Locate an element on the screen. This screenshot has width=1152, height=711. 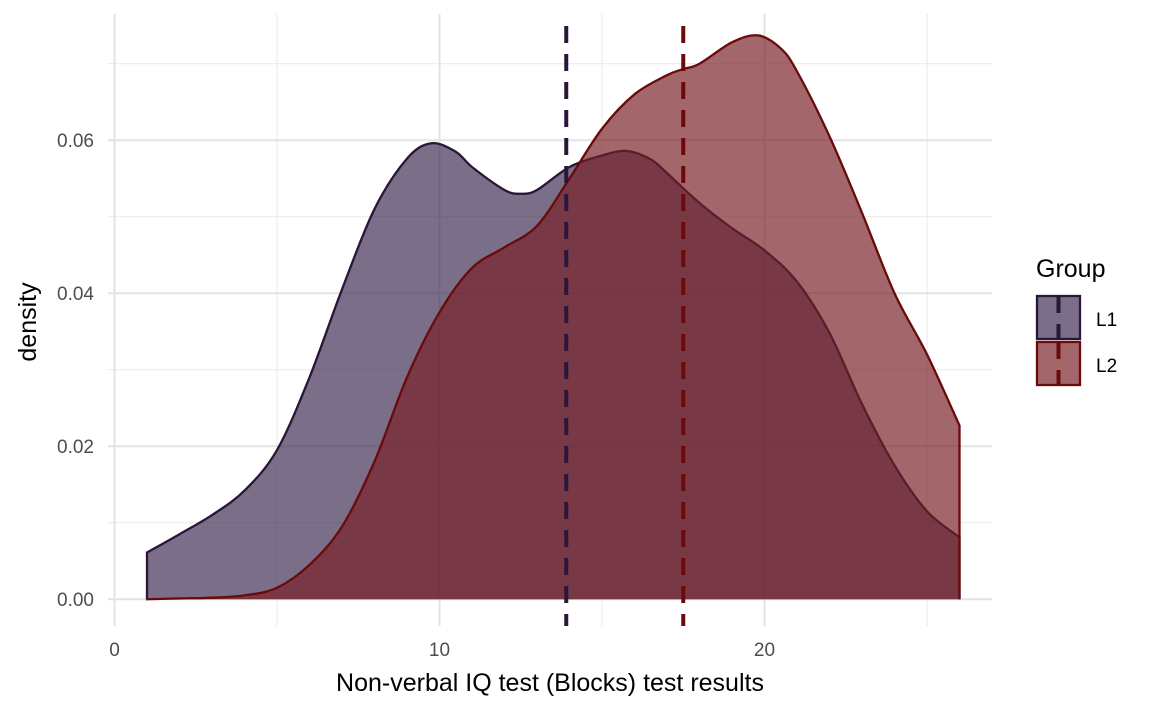
mean-lines is located at coordinates (625, 326).